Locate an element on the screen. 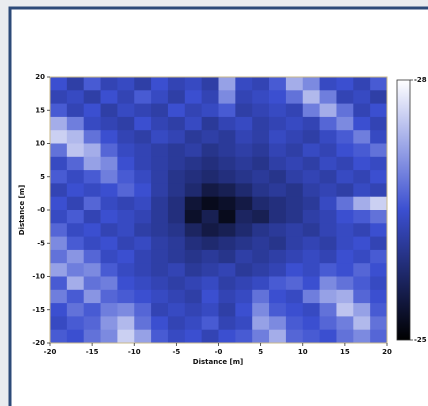  y-tick-label: -20 is located at coordinates (38, 343).